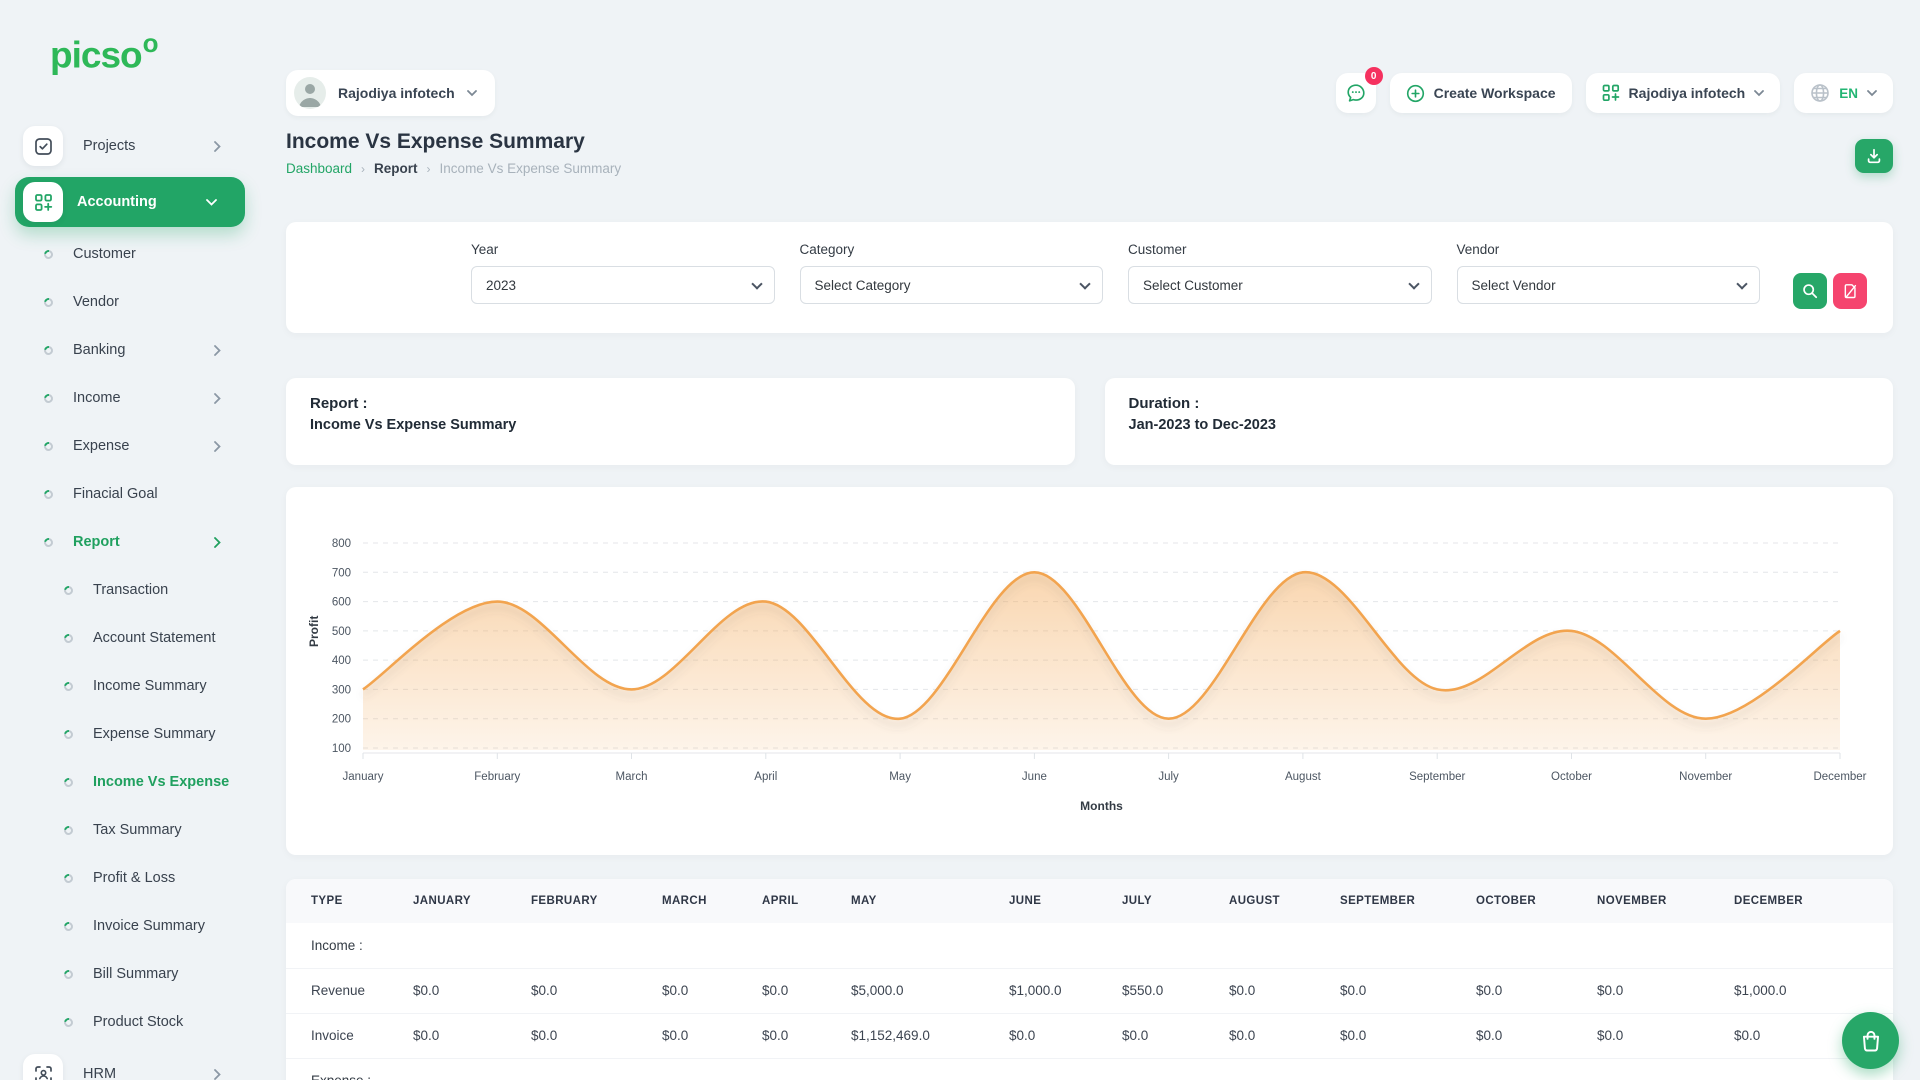 The image size is (1920, 1080). I want to click on sidebar-item-expense: Expense, so click(128, 446).